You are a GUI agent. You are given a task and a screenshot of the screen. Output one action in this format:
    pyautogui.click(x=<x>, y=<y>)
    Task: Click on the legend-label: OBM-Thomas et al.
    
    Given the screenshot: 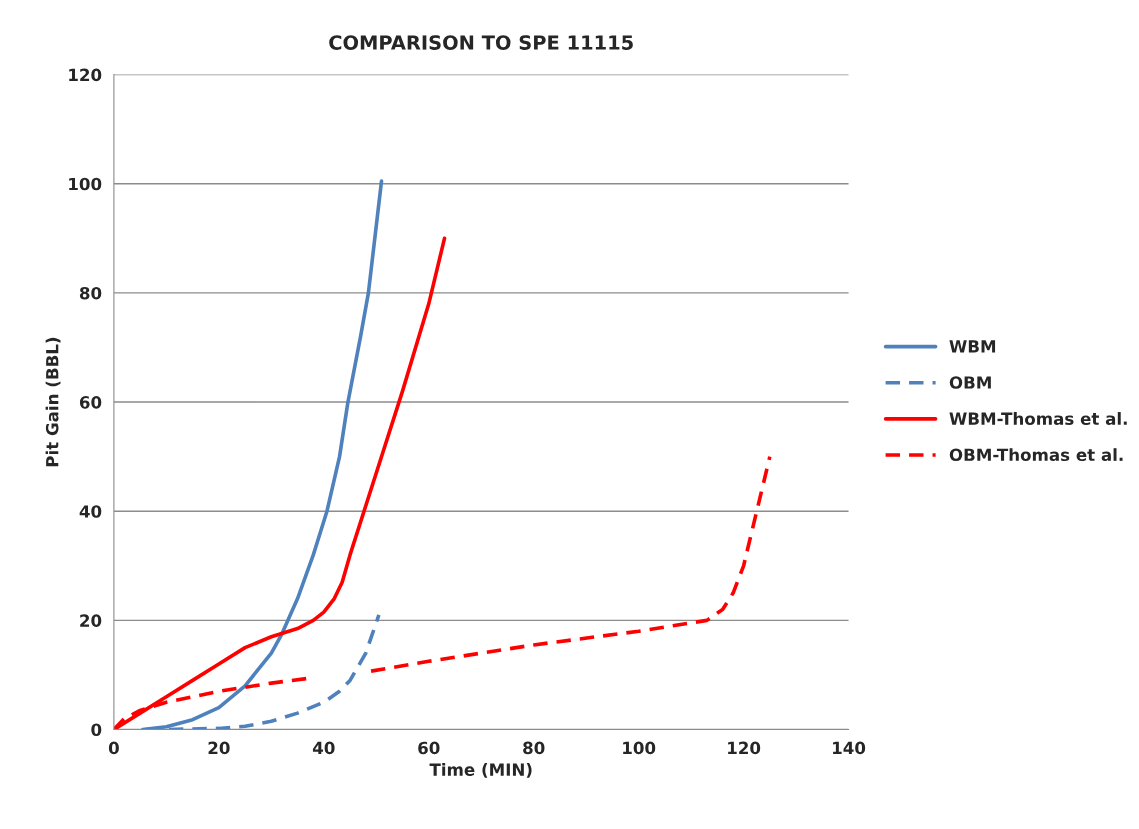 What is the action you would take?
    pyautogui.click(x=1036, y=455)
    